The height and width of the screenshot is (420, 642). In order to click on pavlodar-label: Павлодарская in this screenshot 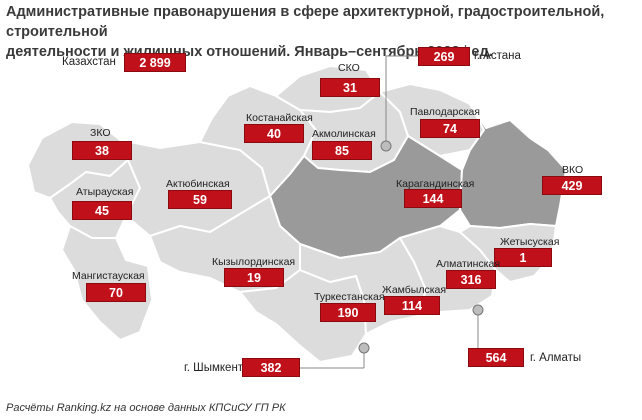, I will do `click(445, 112)`.